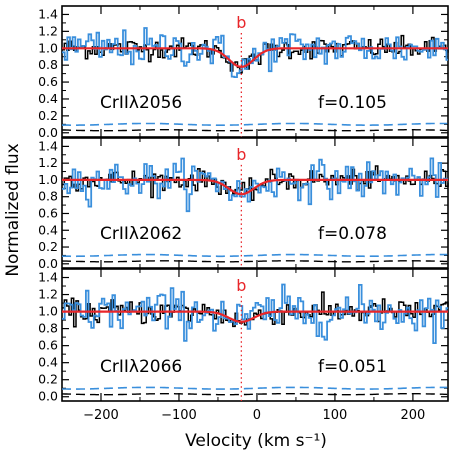 Image resolution: width=450 pixels, height=461 pixels. I want to click on oscillator-strength-label: f=0.078, so click(352, 234).